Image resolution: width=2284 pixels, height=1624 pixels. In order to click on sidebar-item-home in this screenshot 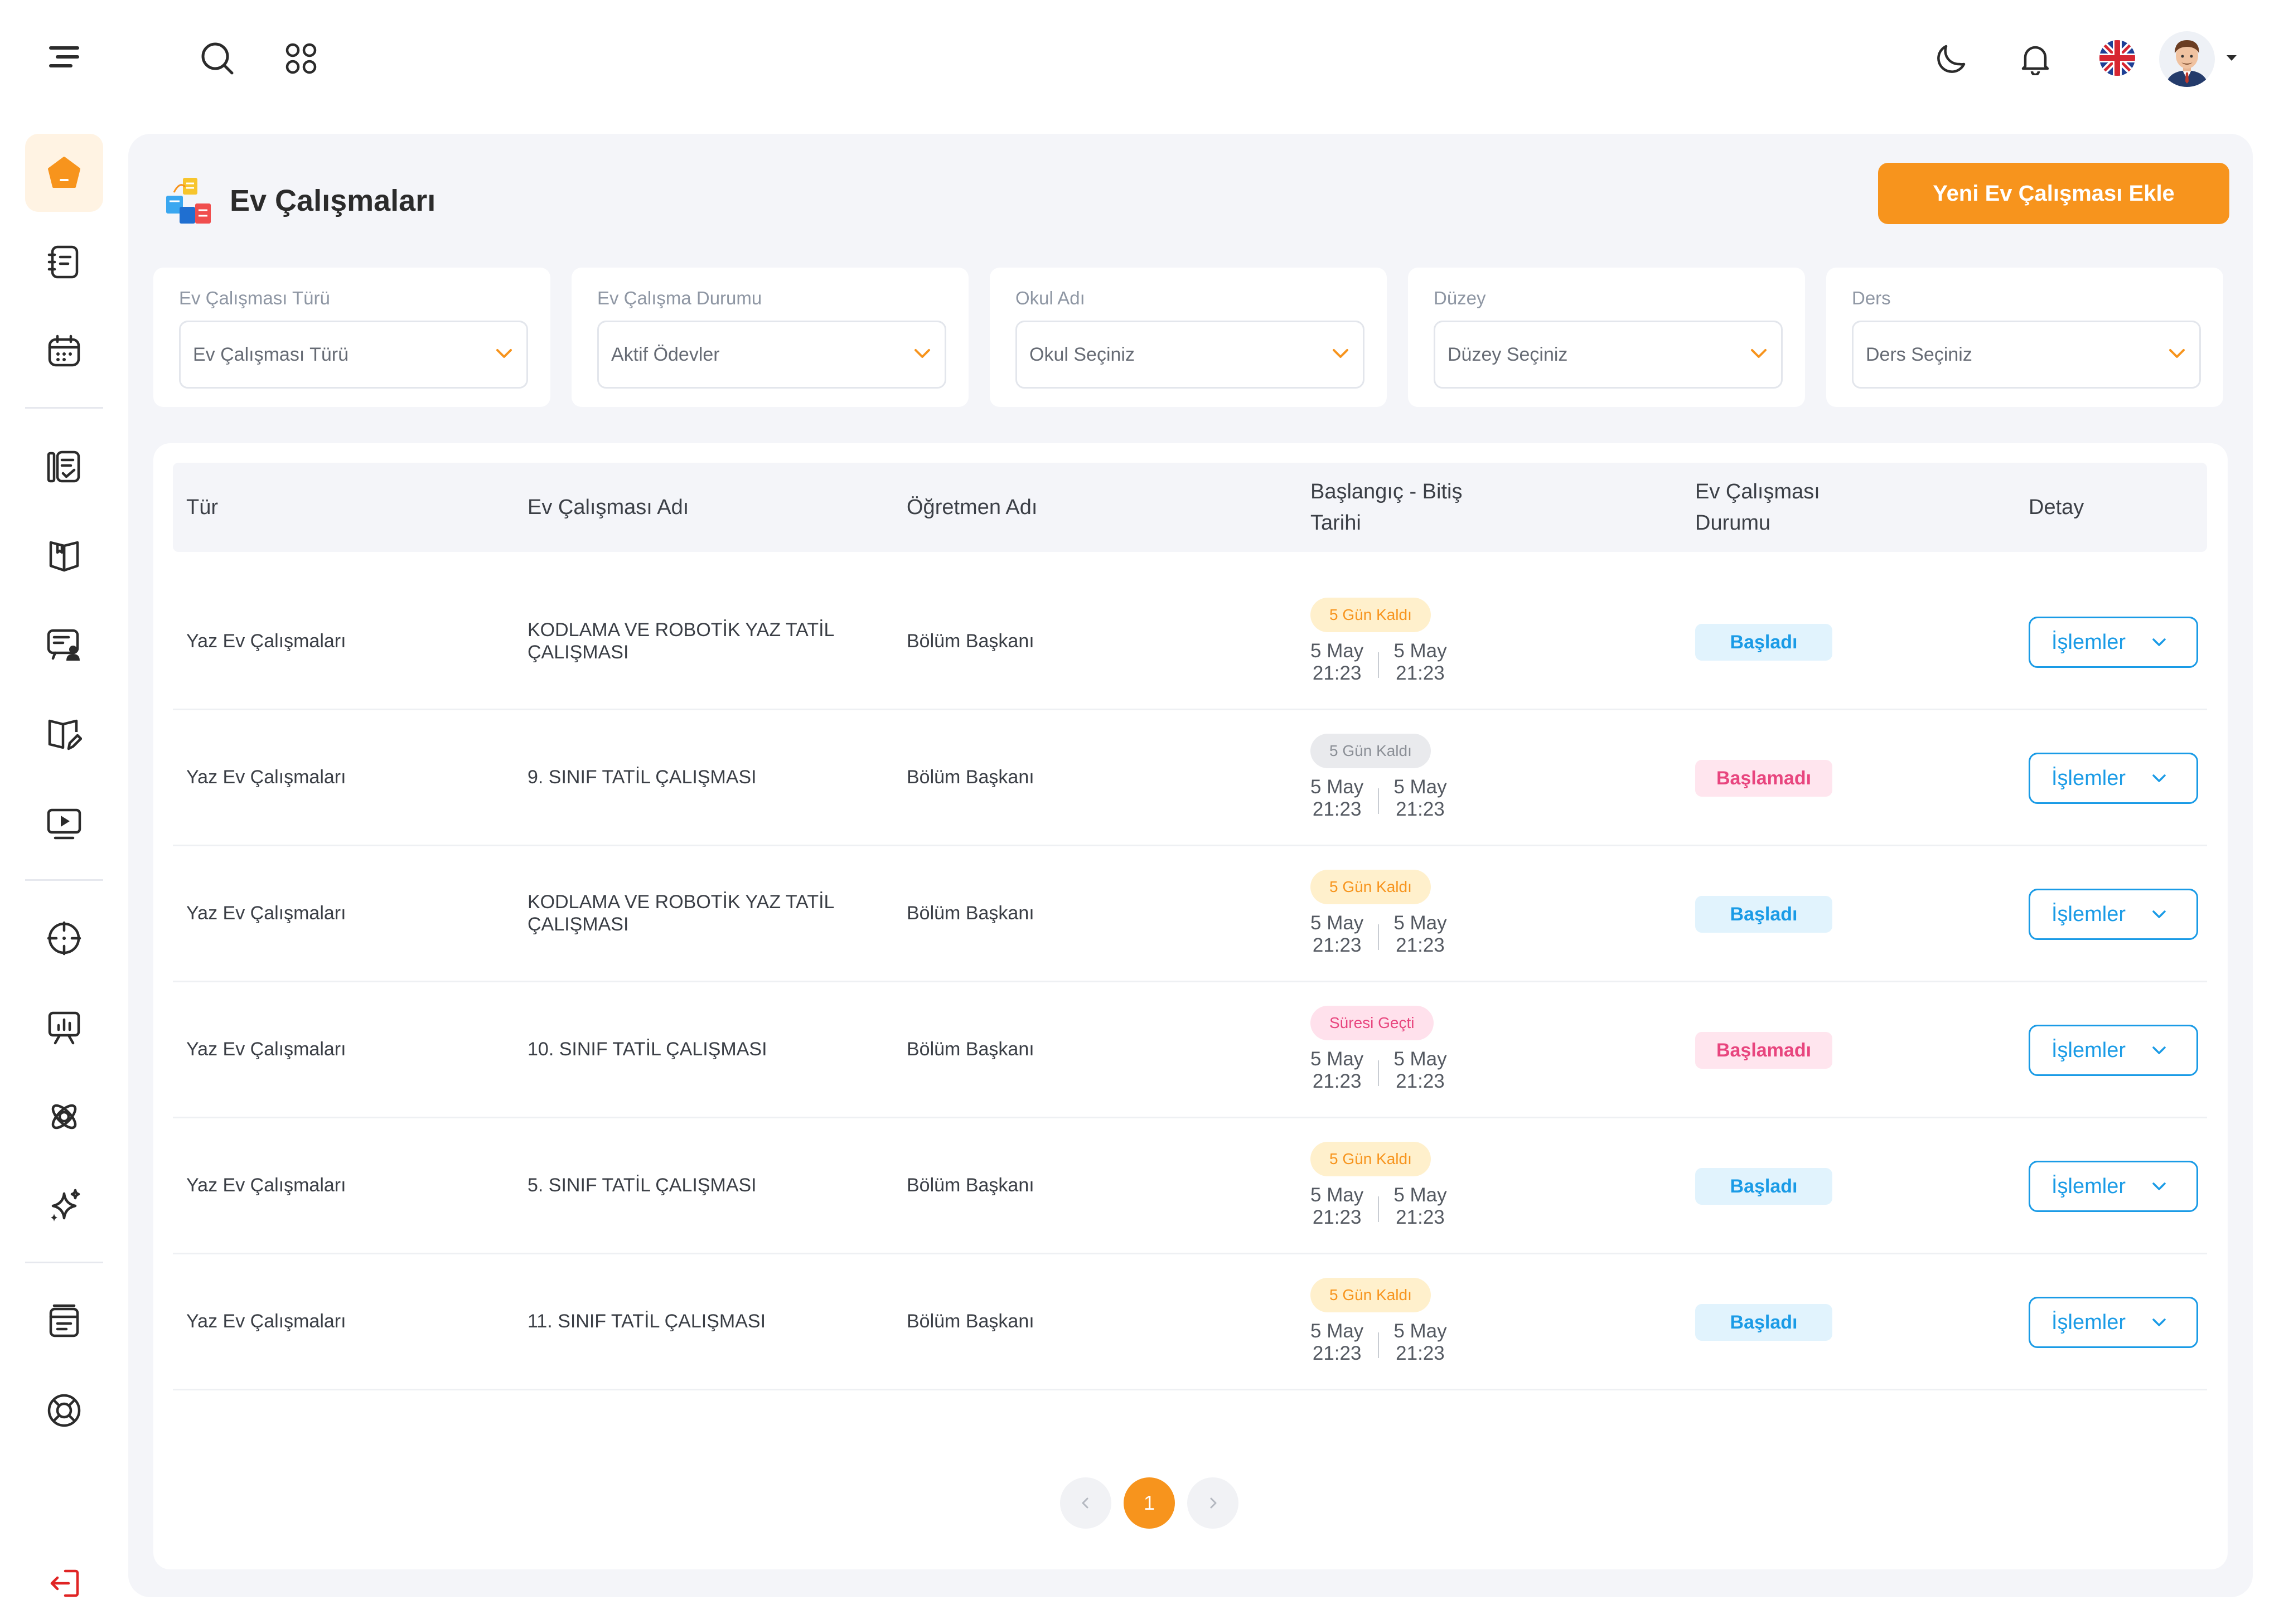, I will do `click(64, 173)`.